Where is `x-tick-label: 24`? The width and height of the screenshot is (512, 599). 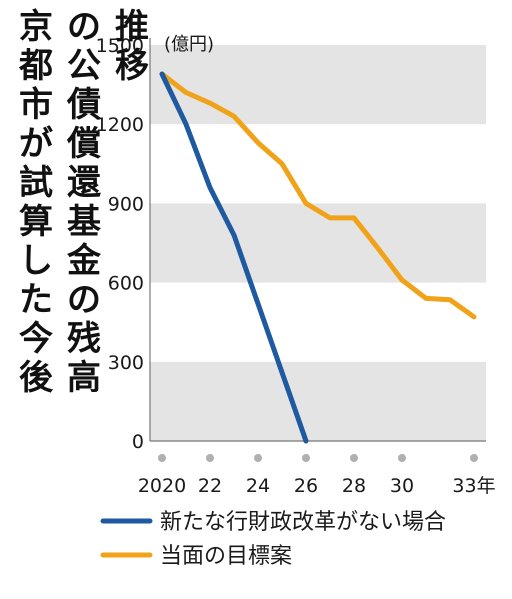 x-tick-label: 24 is located at coordinates (258, 486).